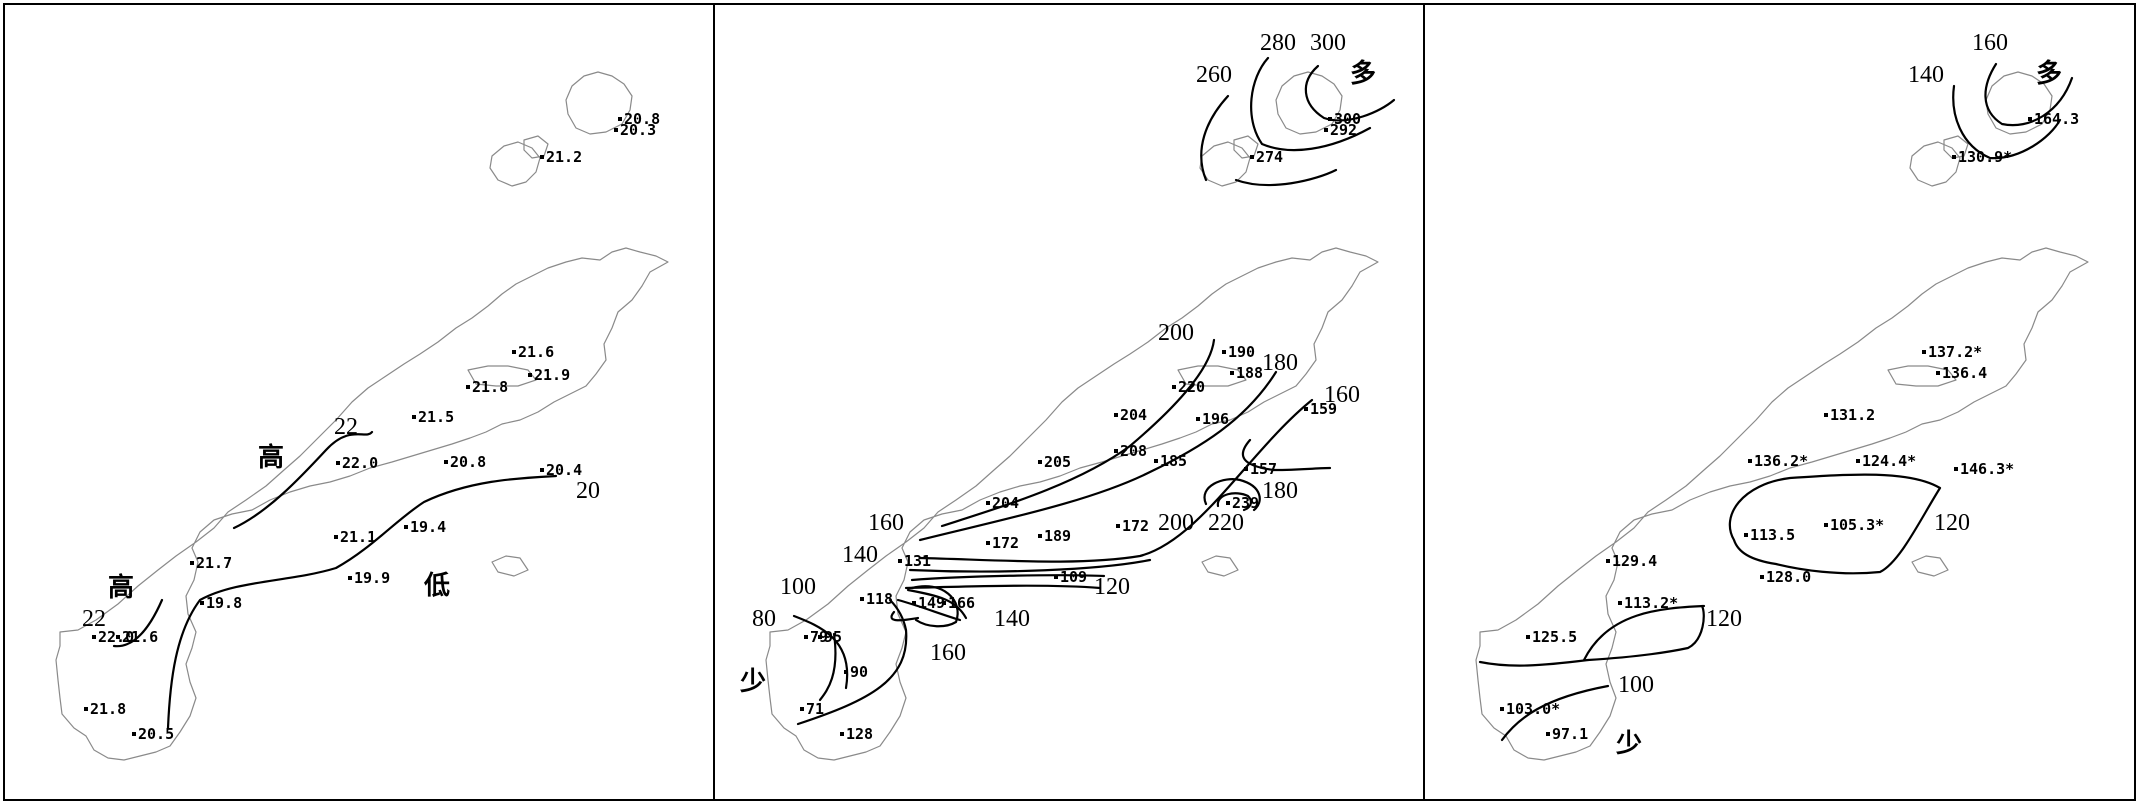 The width and height of the screenshot is (2139, 802). I want to click on station-value: 21.1, so click(358, 537).